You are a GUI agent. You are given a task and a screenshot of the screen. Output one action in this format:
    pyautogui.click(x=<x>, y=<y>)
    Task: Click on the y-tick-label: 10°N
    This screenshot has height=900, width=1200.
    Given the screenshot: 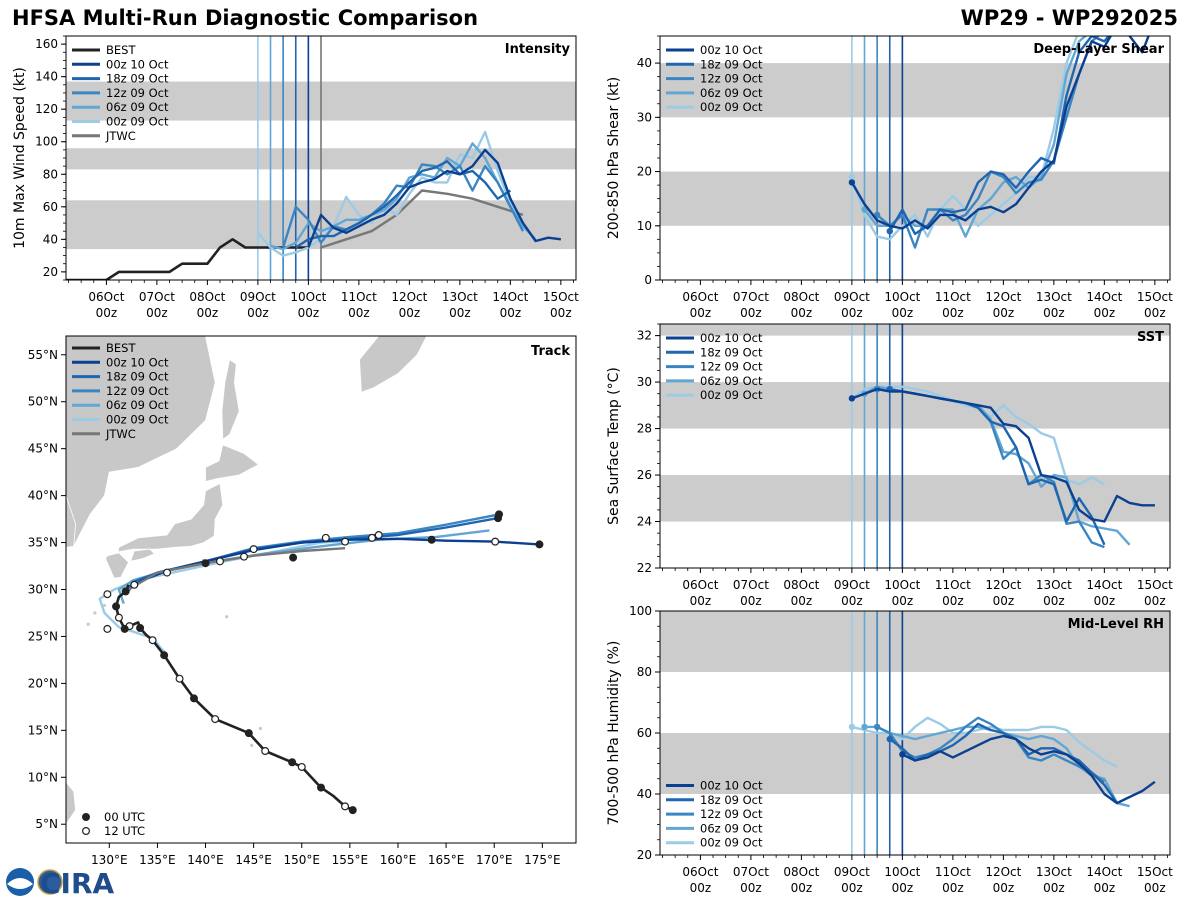 What is the action you would take?
    pyautogui.click(x=43, y=777)
    